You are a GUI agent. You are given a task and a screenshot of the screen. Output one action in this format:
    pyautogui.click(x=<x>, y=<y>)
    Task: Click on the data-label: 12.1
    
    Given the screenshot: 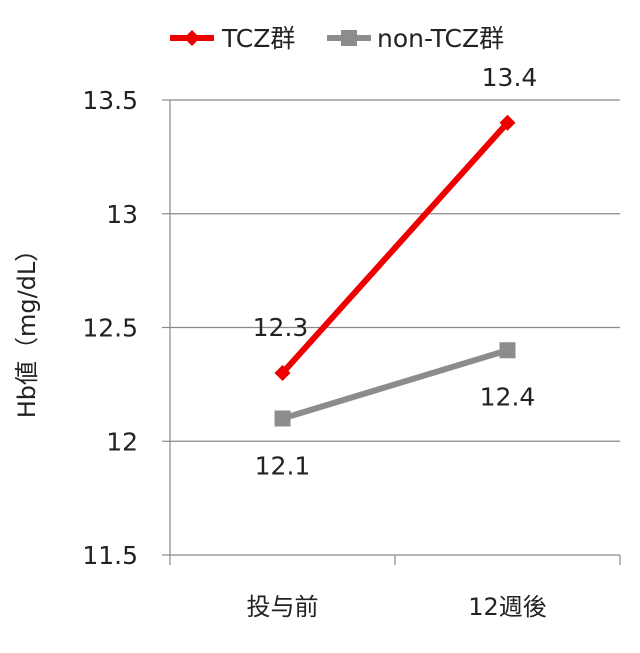 What is the action you would take?
    pyautogui.click(x=283, y=466)
    